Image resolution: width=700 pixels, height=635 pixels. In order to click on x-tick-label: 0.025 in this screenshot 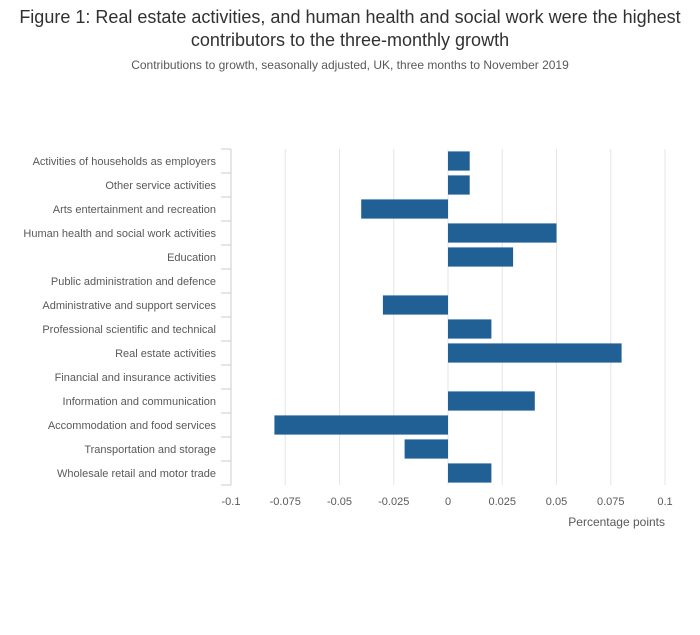, I will do `click(502, 502)`.